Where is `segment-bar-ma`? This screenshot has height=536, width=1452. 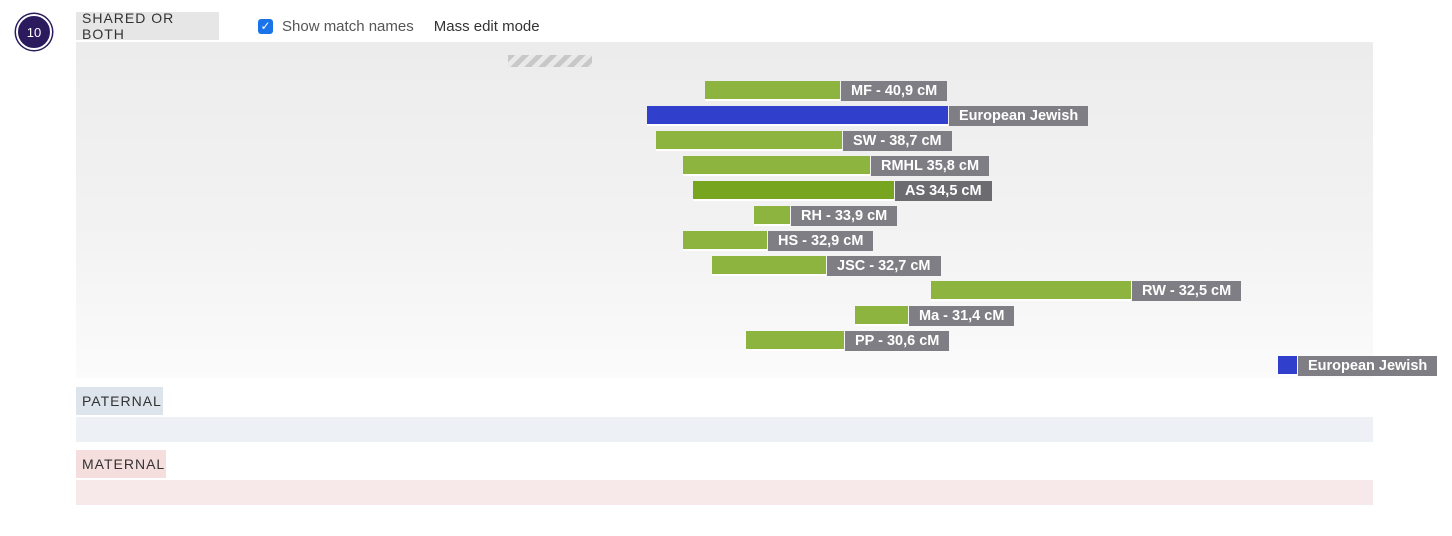
segment-bar-ma is located at coordinates (881, 316).